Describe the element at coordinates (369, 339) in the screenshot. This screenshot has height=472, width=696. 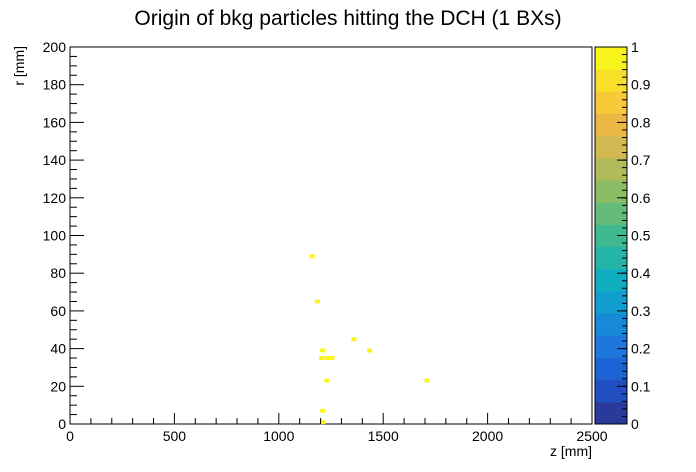
I see `bins-layer` at that location.